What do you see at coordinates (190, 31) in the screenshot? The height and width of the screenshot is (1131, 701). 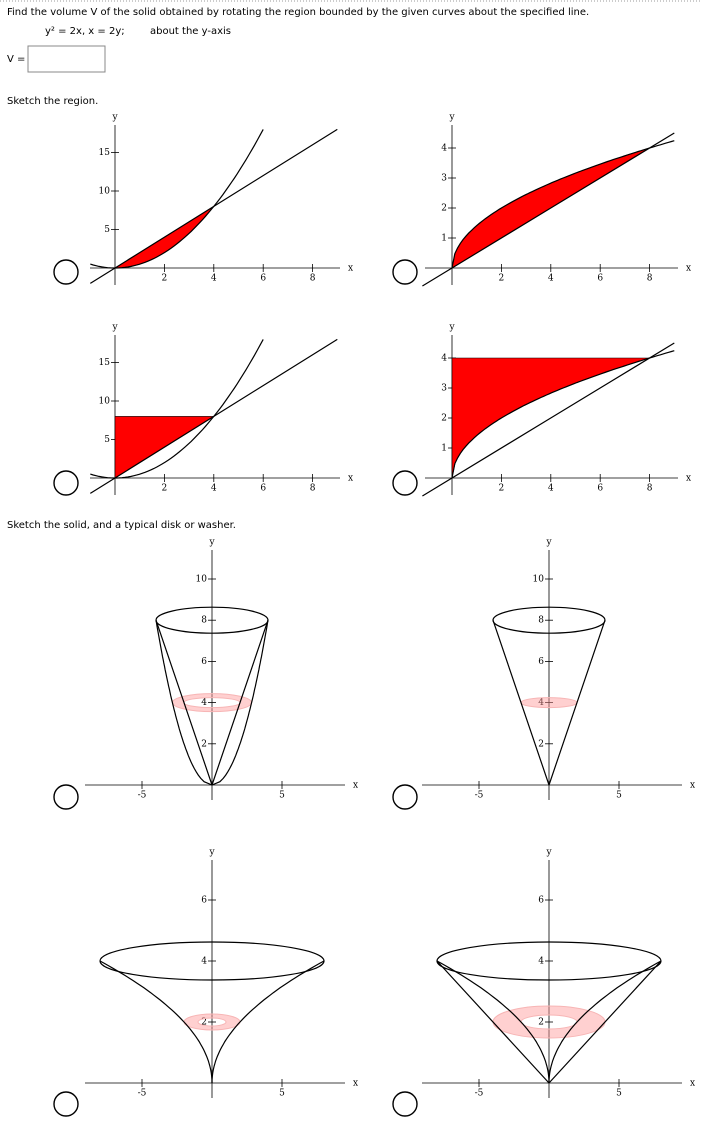 I see `rotation-line: about the y-axis` at bounding box center [190, 31].